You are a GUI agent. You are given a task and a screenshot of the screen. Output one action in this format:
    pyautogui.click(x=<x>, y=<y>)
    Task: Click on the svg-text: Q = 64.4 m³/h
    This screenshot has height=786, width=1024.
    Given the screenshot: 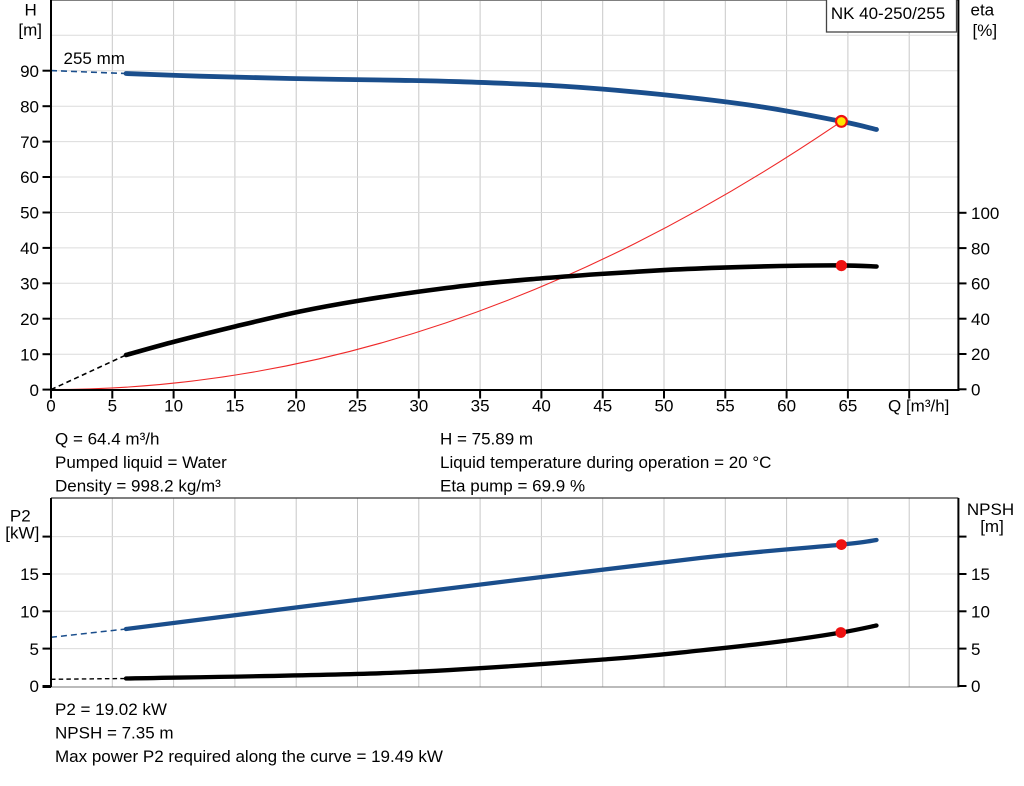 What is the action you would take?
    pyautogui.click(x=107, y=438)
    